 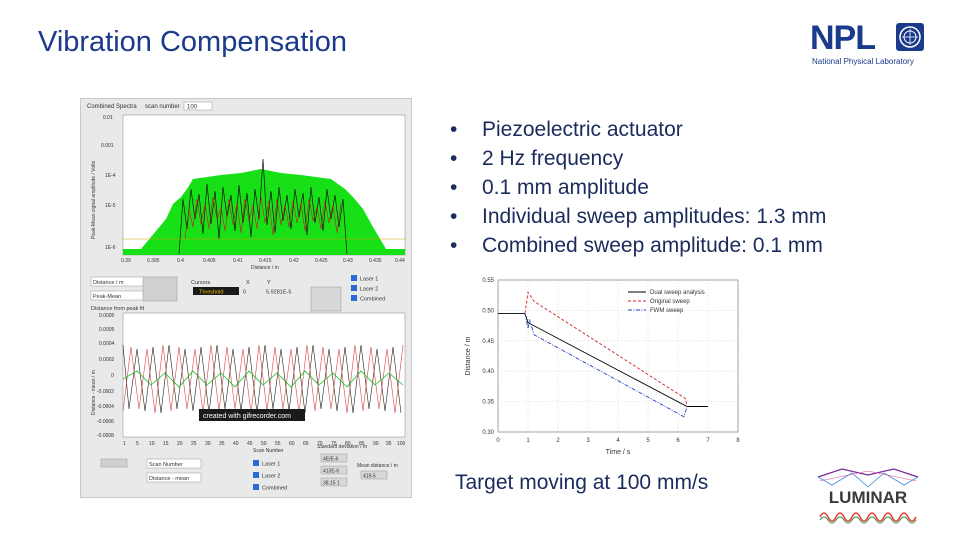 What do you see at coordinates (201, 283) in the screenshot?
I see `cursors-label: Cursors` at bounding box center [201, 283].